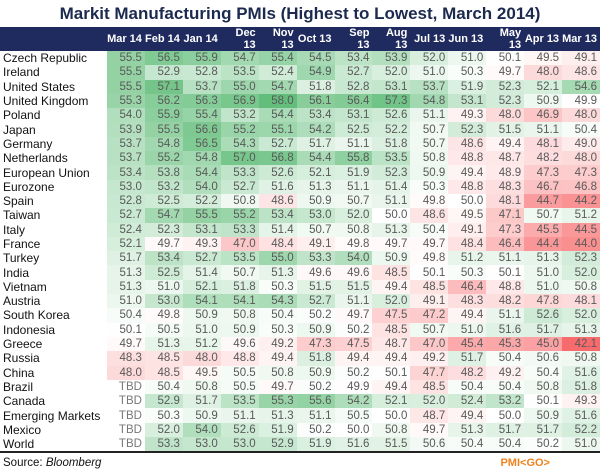 This screenshot has width=600, height=473. I want to click on heatmap-cell: 50.3, so click(429, 186).